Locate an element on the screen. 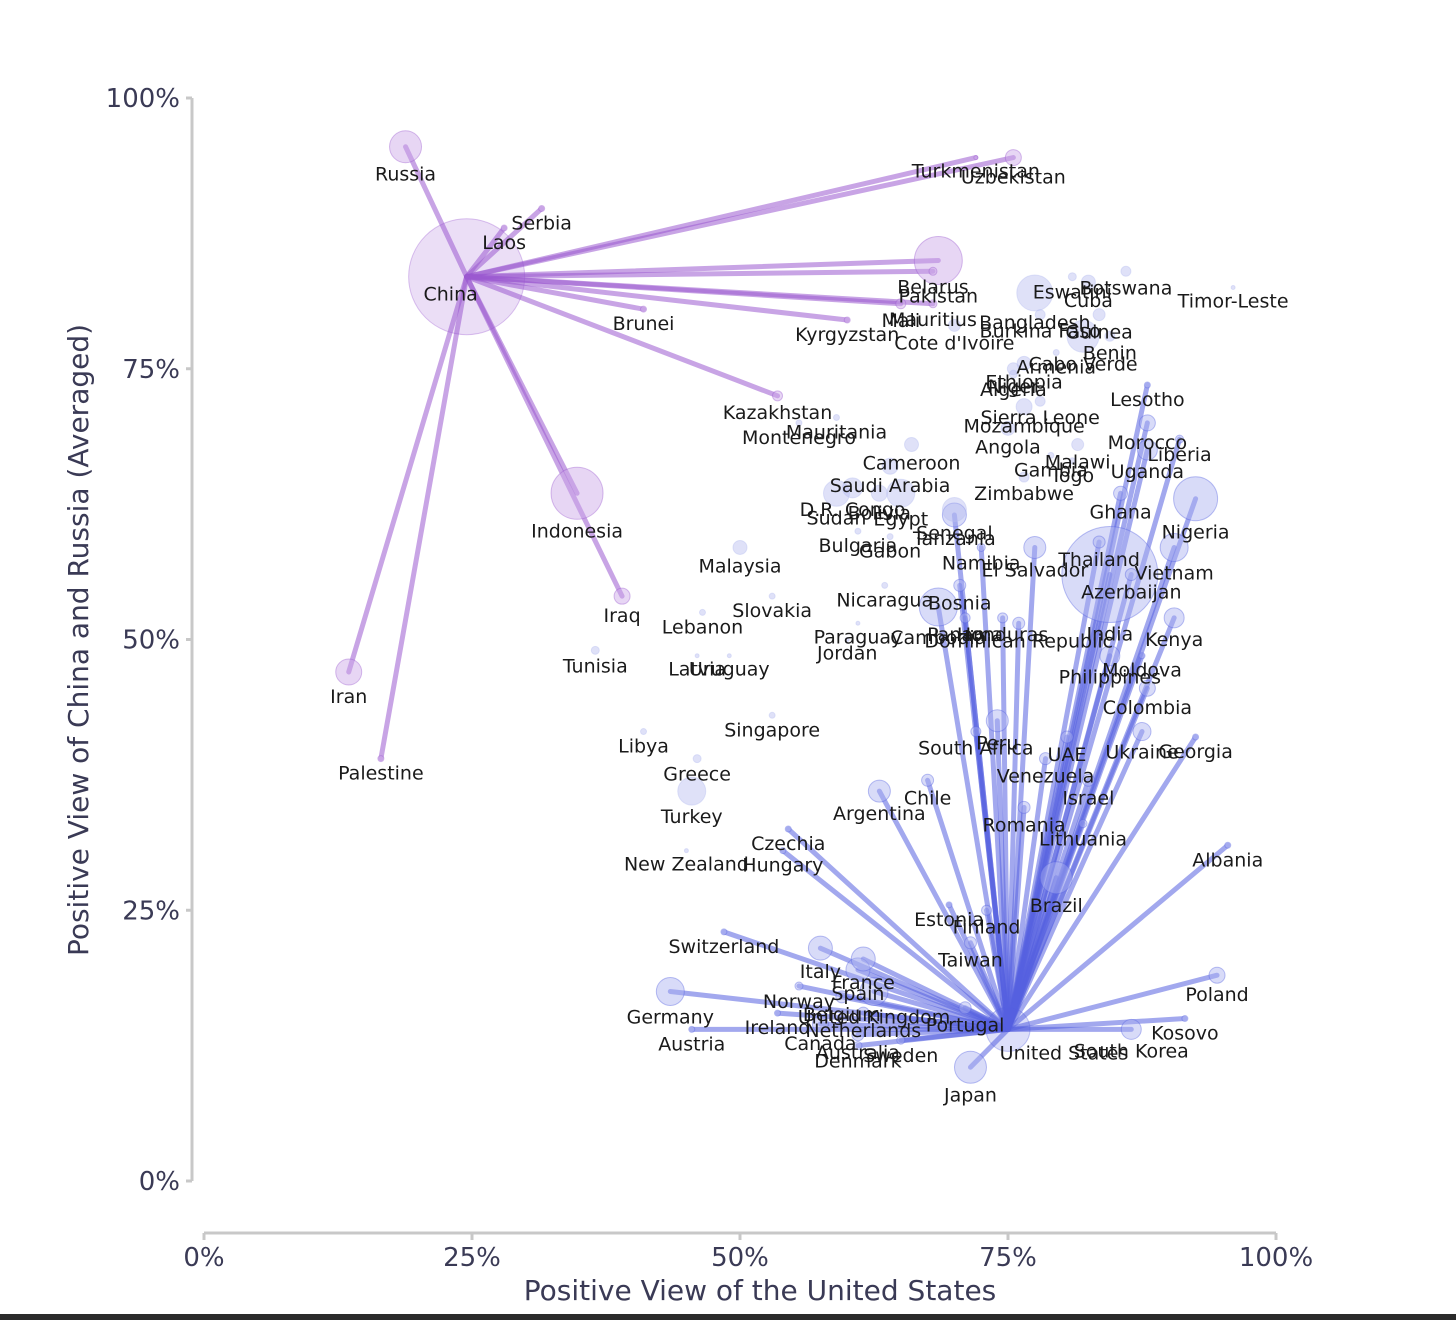 This screenshot has height=1324, width=1456. point-vietnam is located at coordinates (1174, 547).